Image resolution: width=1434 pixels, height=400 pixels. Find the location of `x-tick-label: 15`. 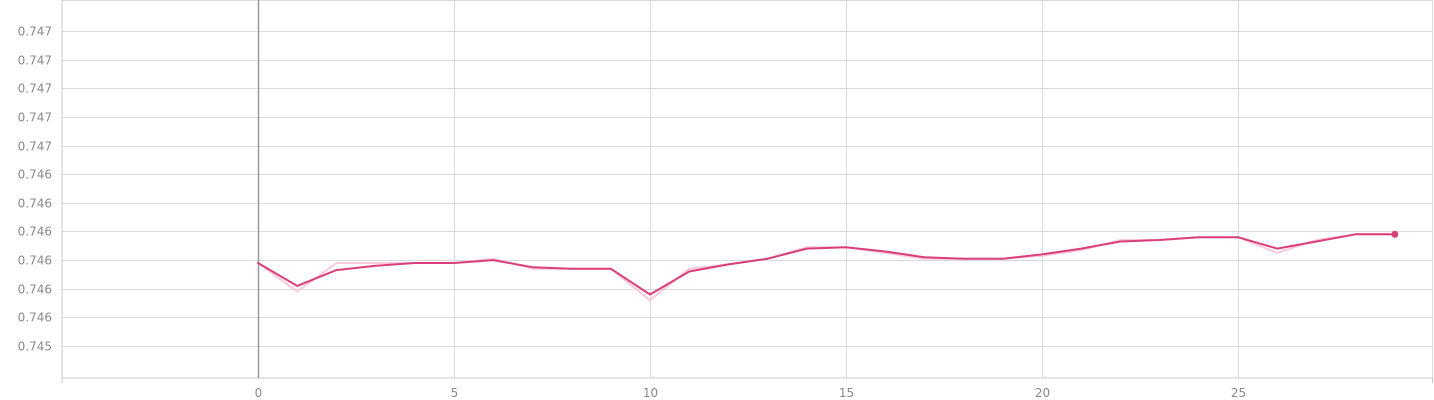

x-tick-label: 15 is located at coordinates (846, 393).